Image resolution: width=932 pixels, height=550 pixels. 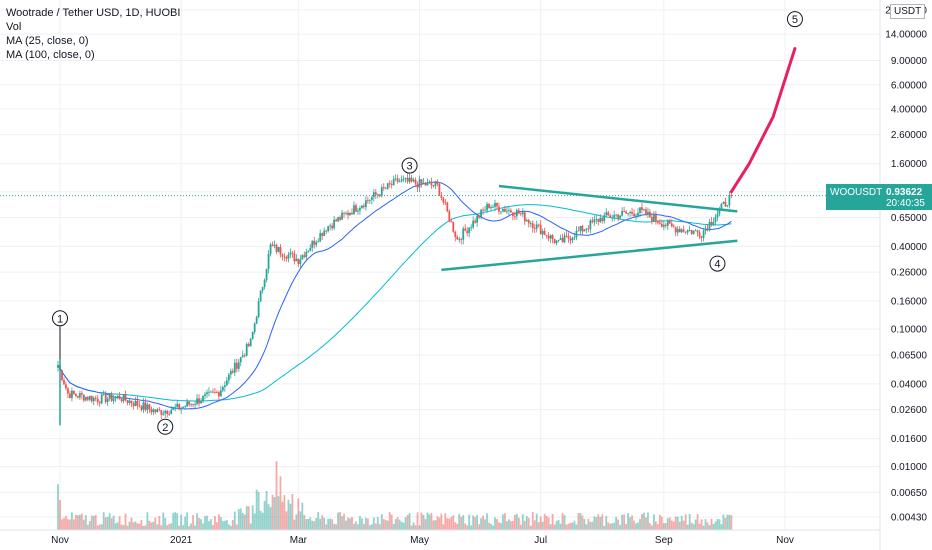 What do you see at coordinates (181, 540) in the screenshot?
I see `time-tick-label: 2021` at bounding box center [181, 540].